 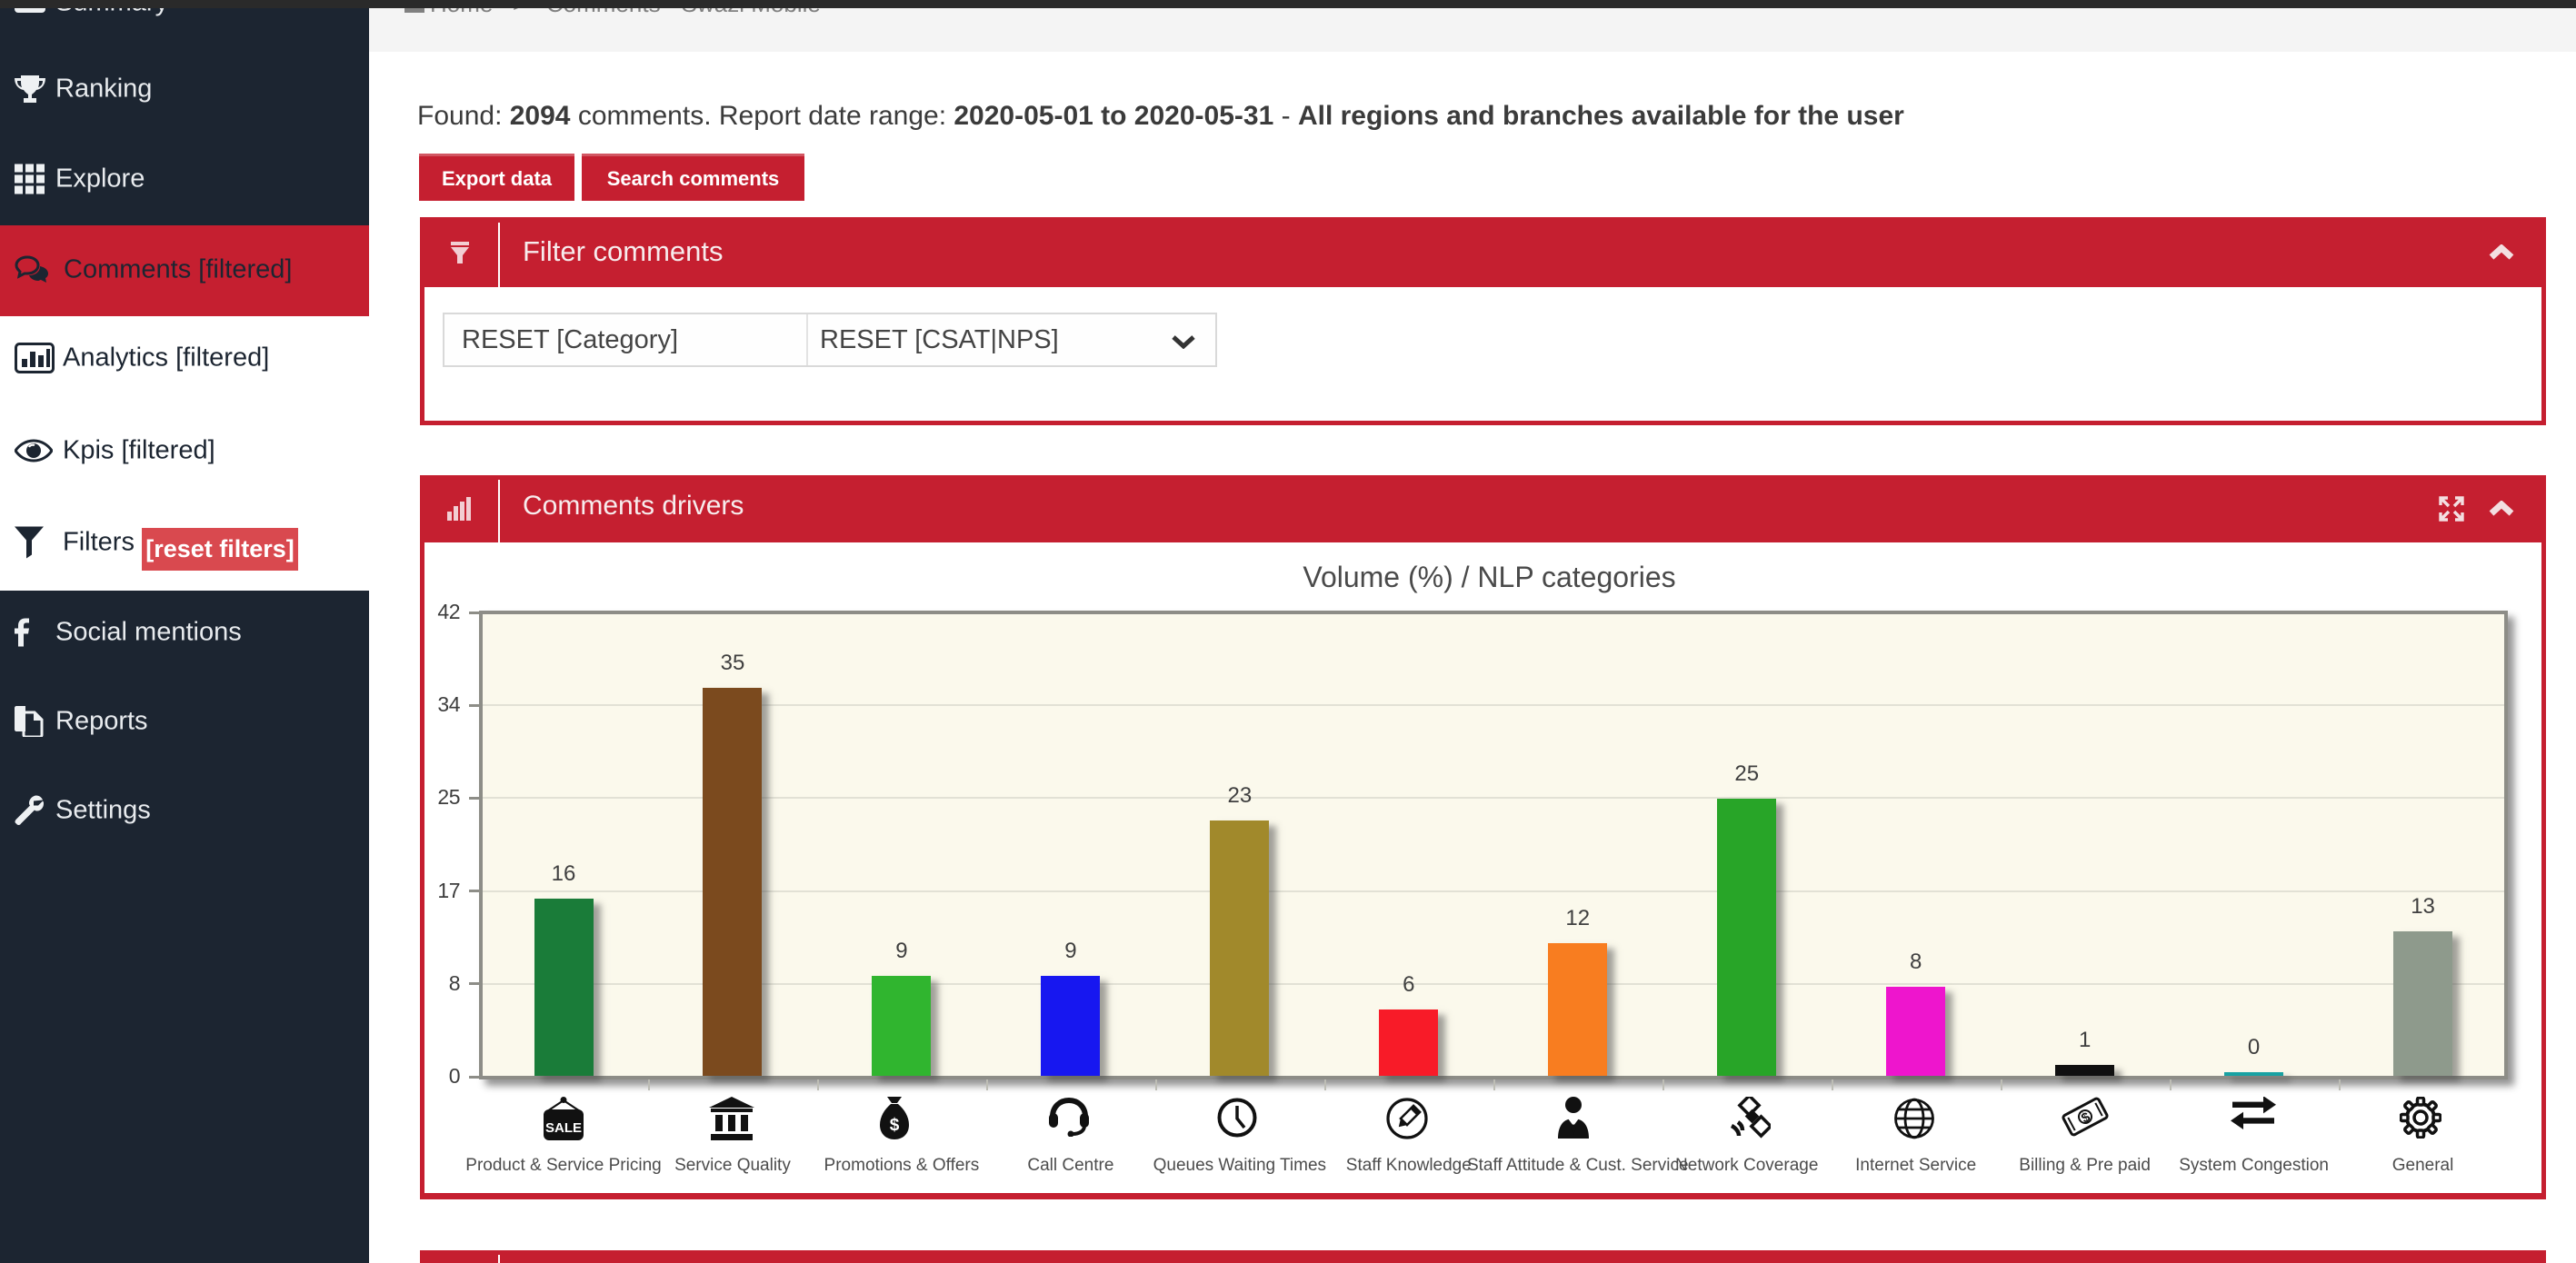 I want to click on svg-text: SALE, so click(x=563, y=1128).